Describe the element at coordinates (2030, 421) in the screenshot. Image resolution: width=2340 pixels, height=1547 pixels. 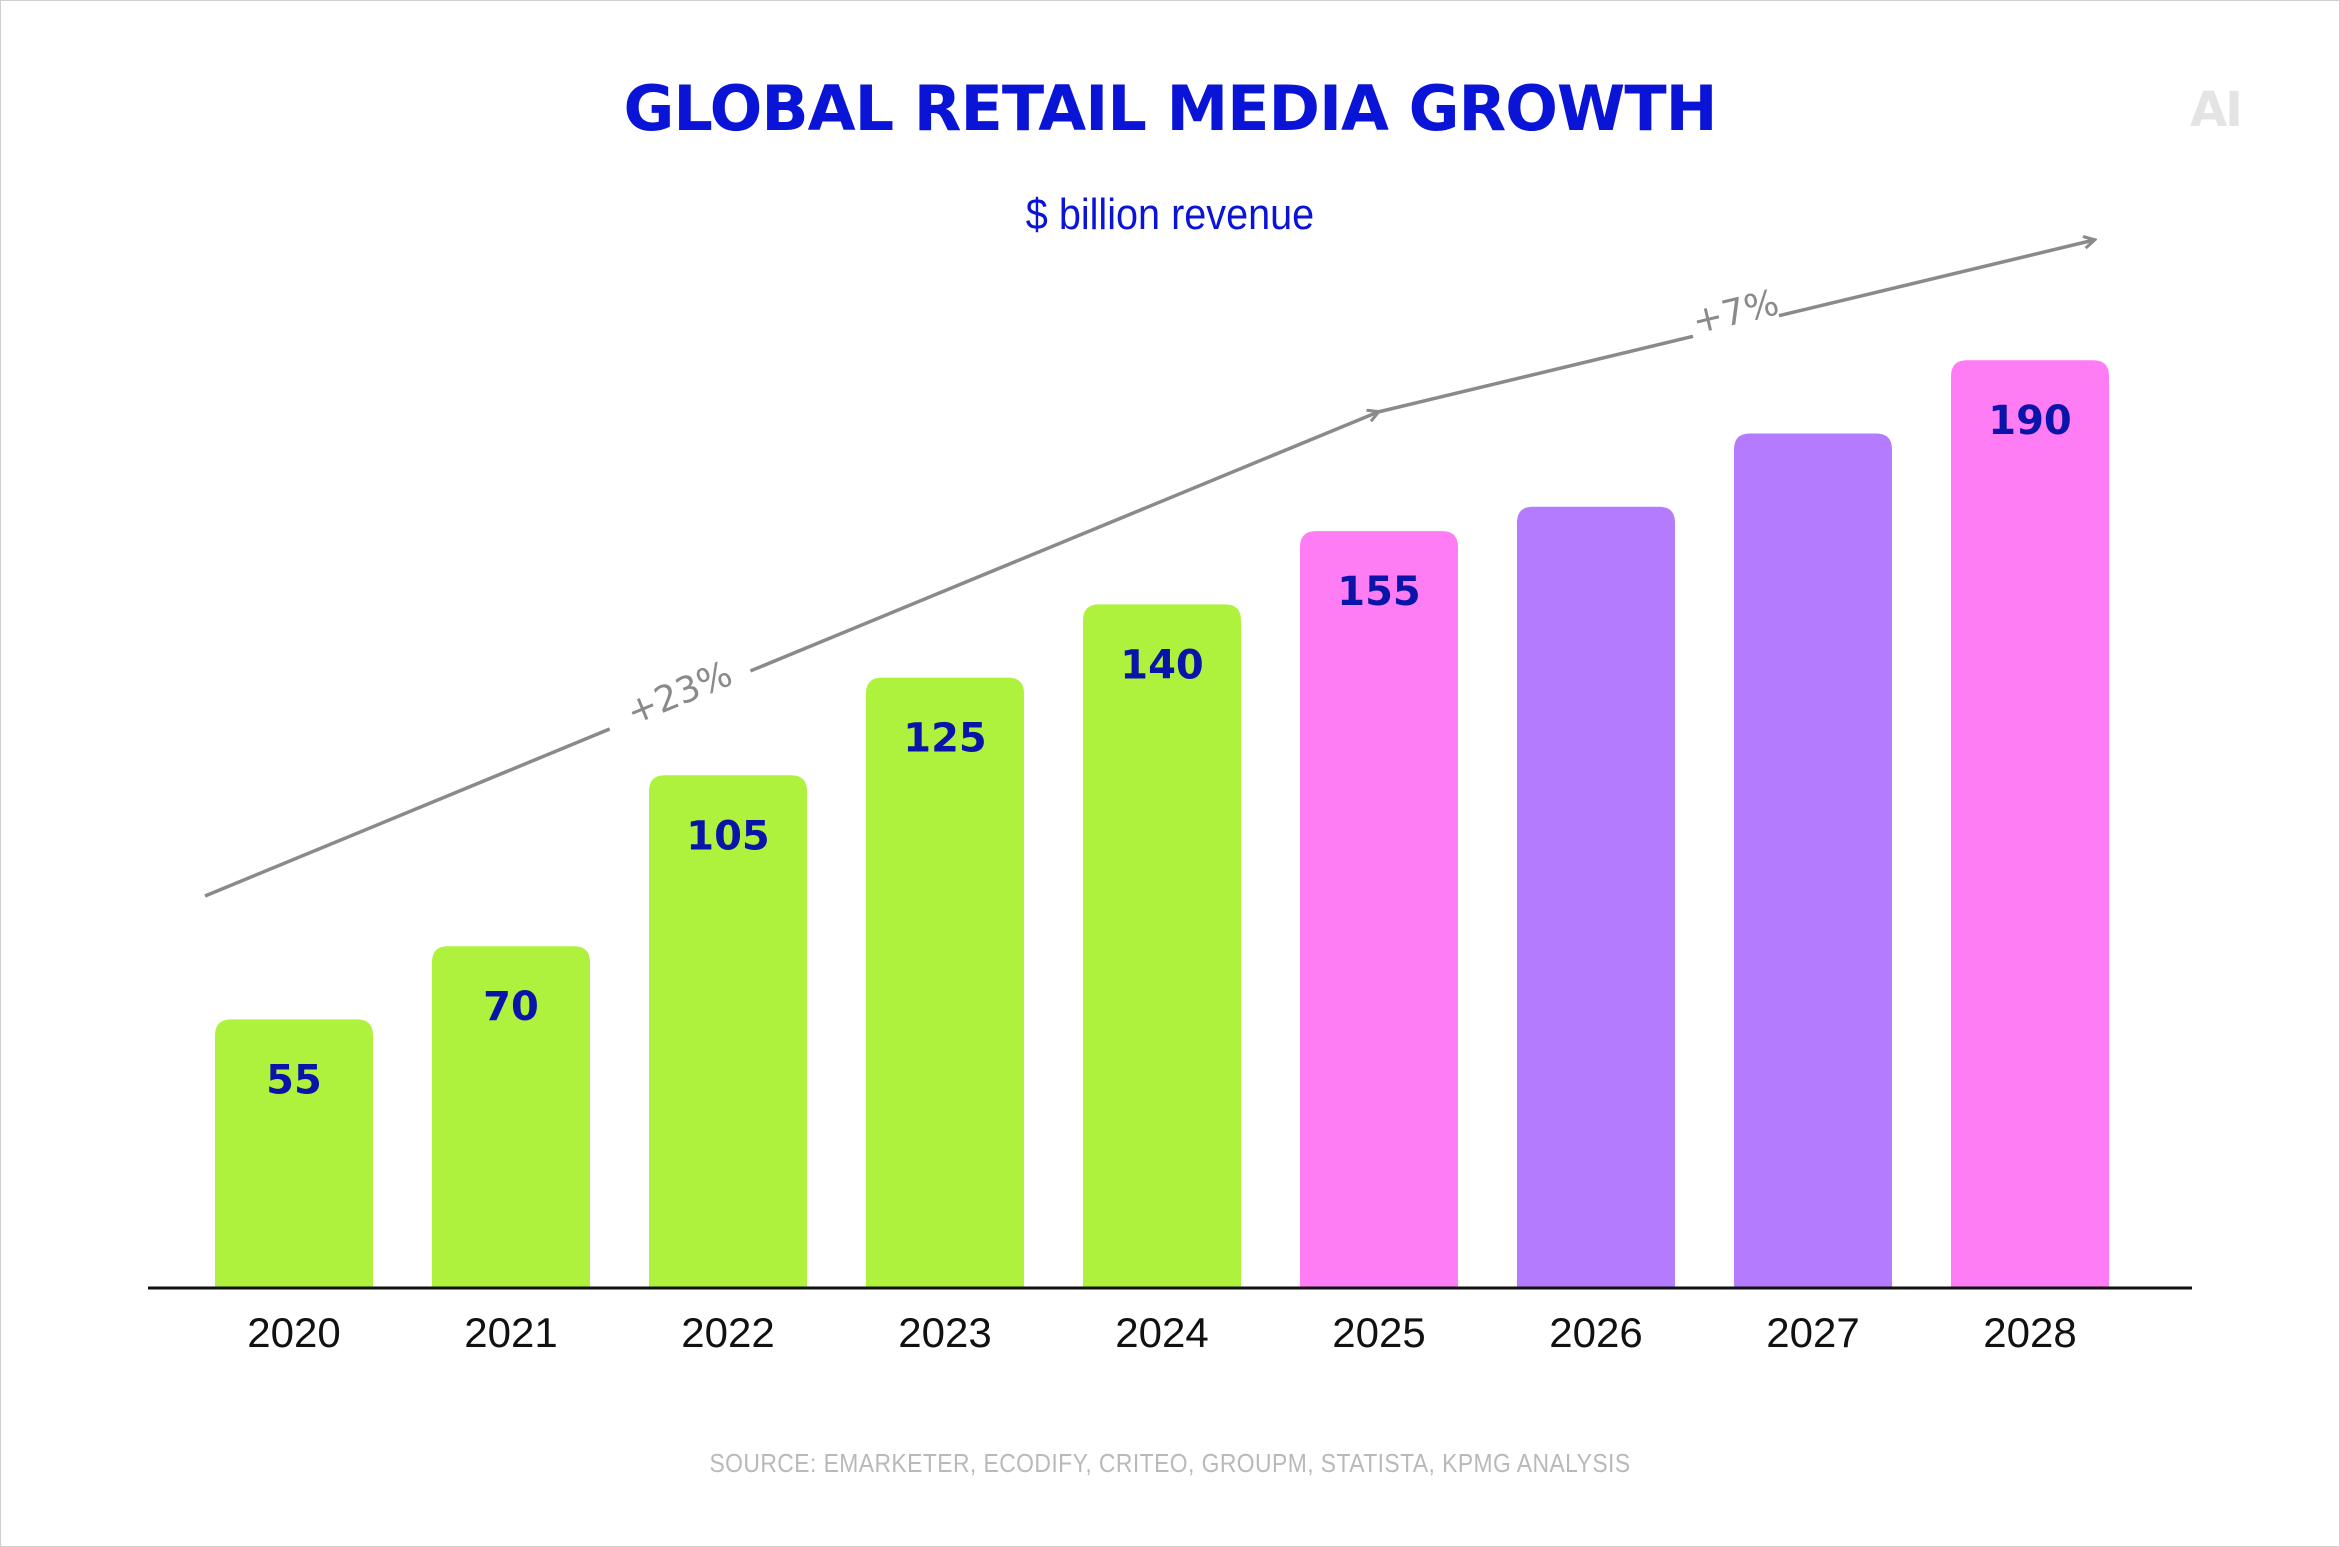
I see `bar-value-label-2028: 190` at that location.